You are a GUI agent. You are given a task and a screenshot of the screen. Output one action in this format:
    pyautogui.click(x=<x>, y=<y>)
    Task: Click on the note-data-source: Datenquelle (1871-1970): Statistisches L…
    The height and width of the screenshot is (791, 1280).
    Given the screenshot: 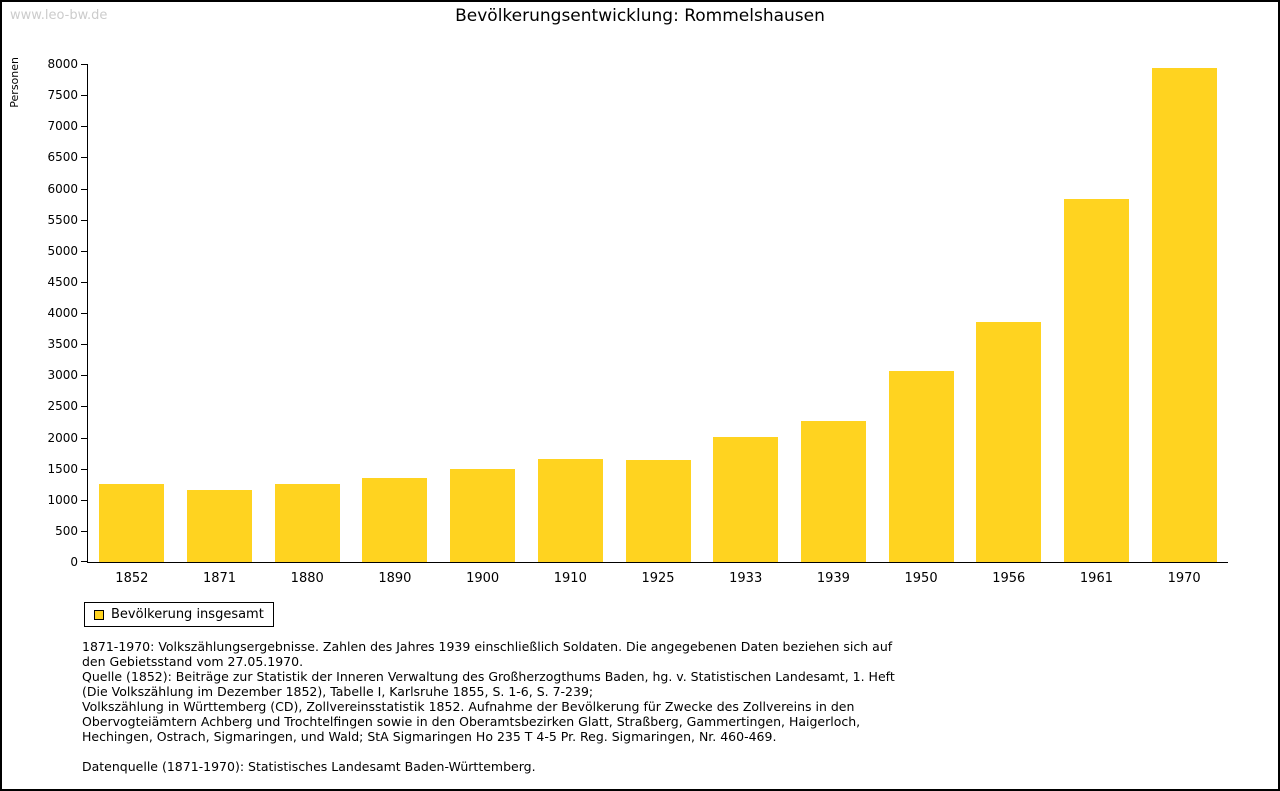 What is the action you would take?
    pyautogui.click(x=309, y=766)
    